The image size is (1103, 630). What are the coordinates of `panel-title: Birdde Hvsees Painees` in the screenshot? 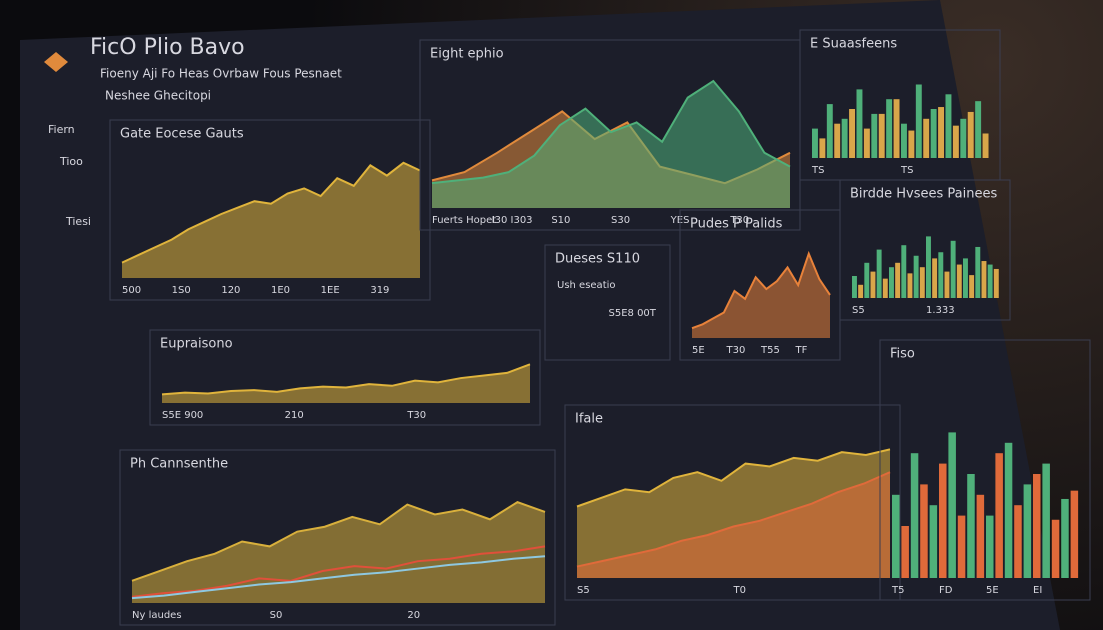 It's located at (923, 194).